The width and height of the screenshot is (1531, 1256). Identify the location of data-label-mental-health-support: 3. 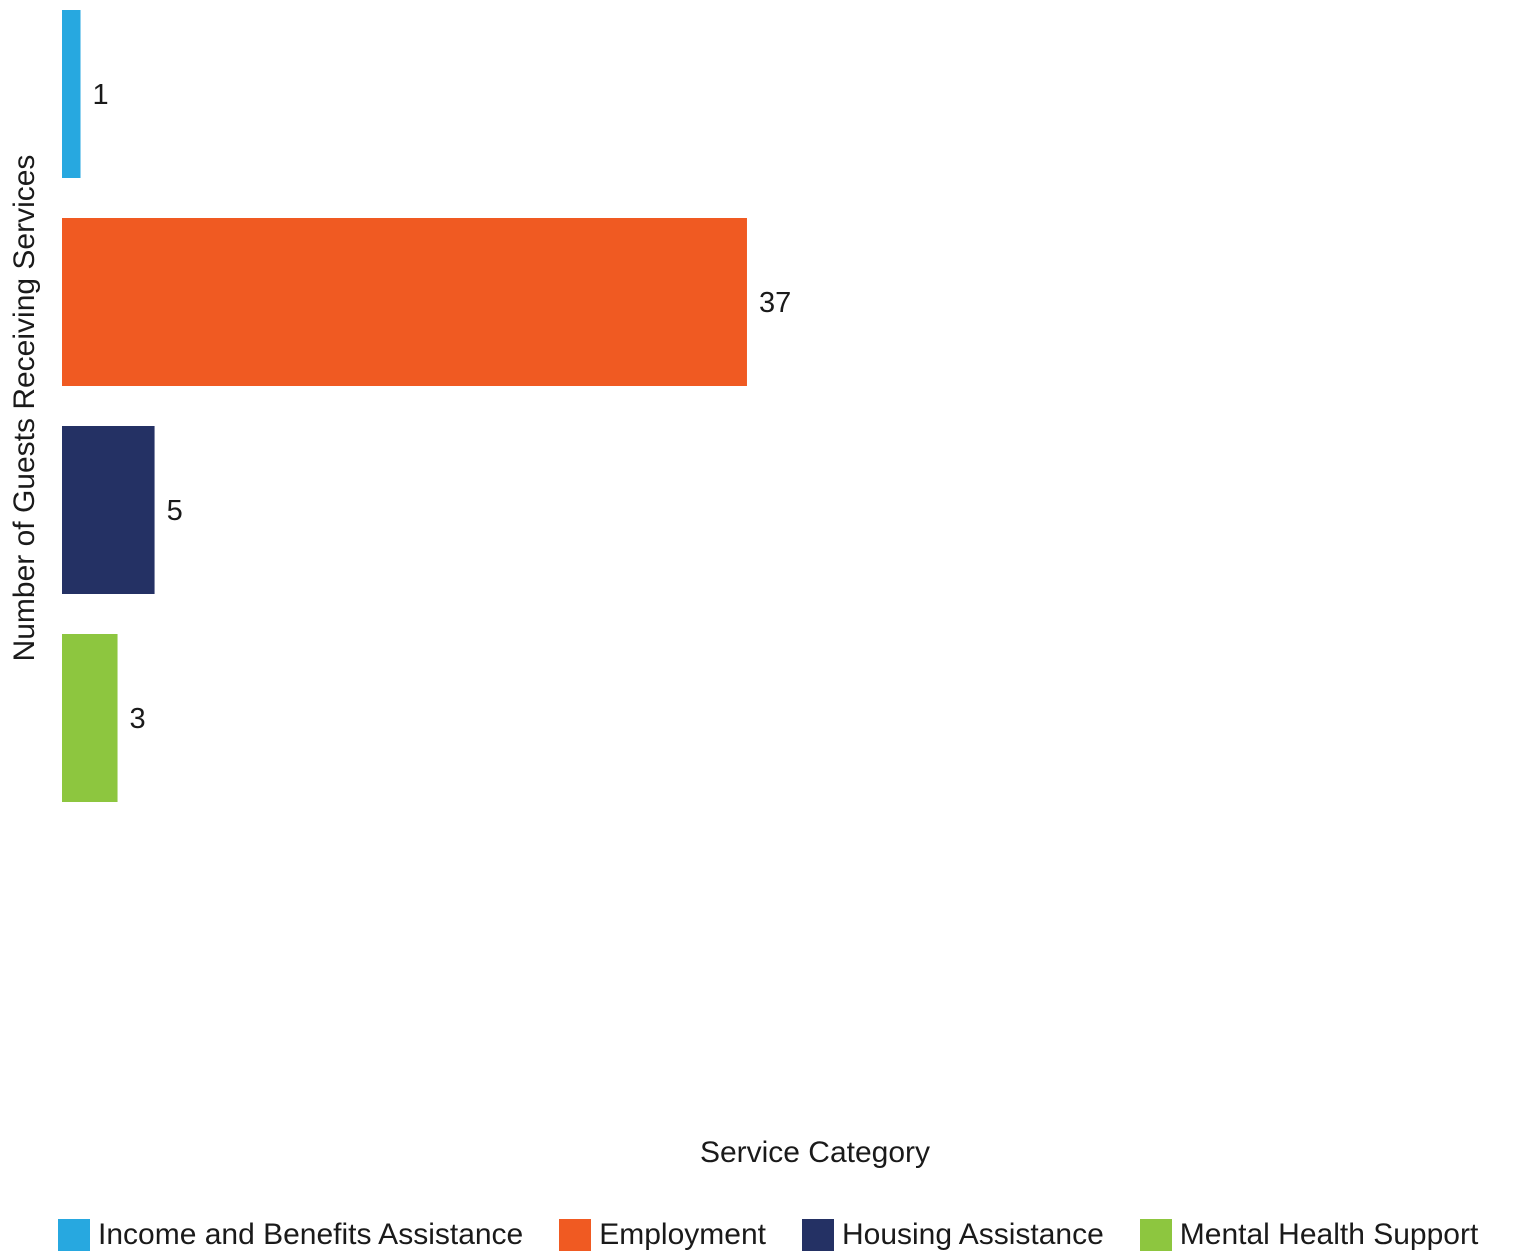
(138, 719).